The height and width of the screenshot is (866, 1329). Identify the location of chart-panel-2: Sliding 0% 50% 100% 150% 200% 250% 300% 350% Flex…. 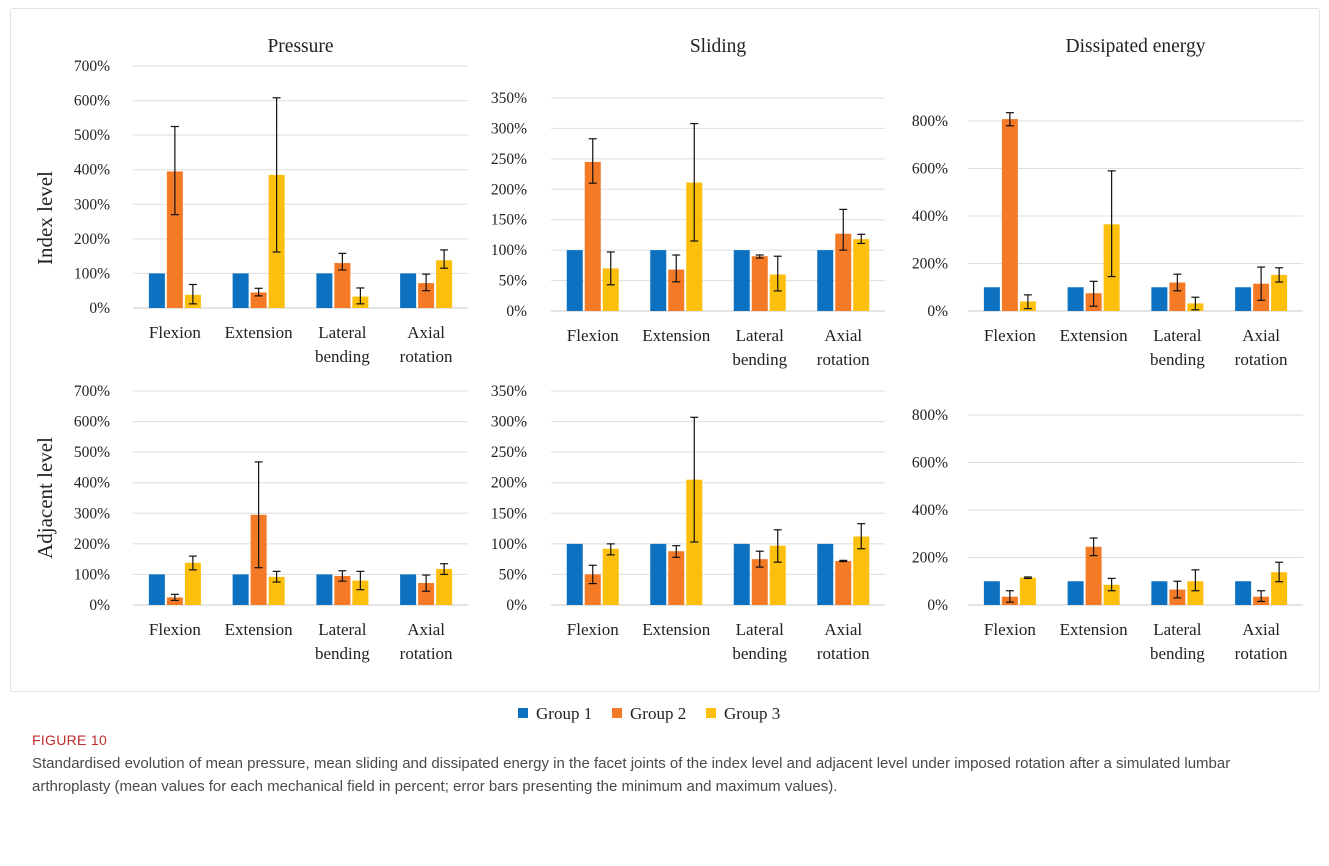
(688, 202).